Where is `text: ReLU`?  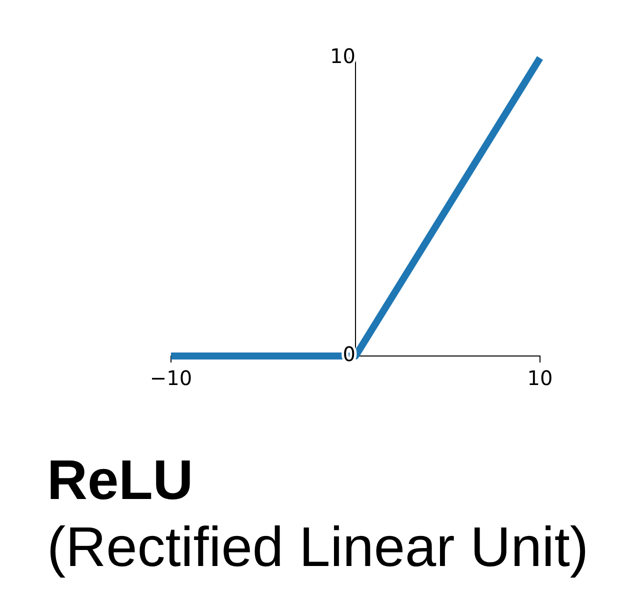 text: ReLU is located at coordinates (120, 479).